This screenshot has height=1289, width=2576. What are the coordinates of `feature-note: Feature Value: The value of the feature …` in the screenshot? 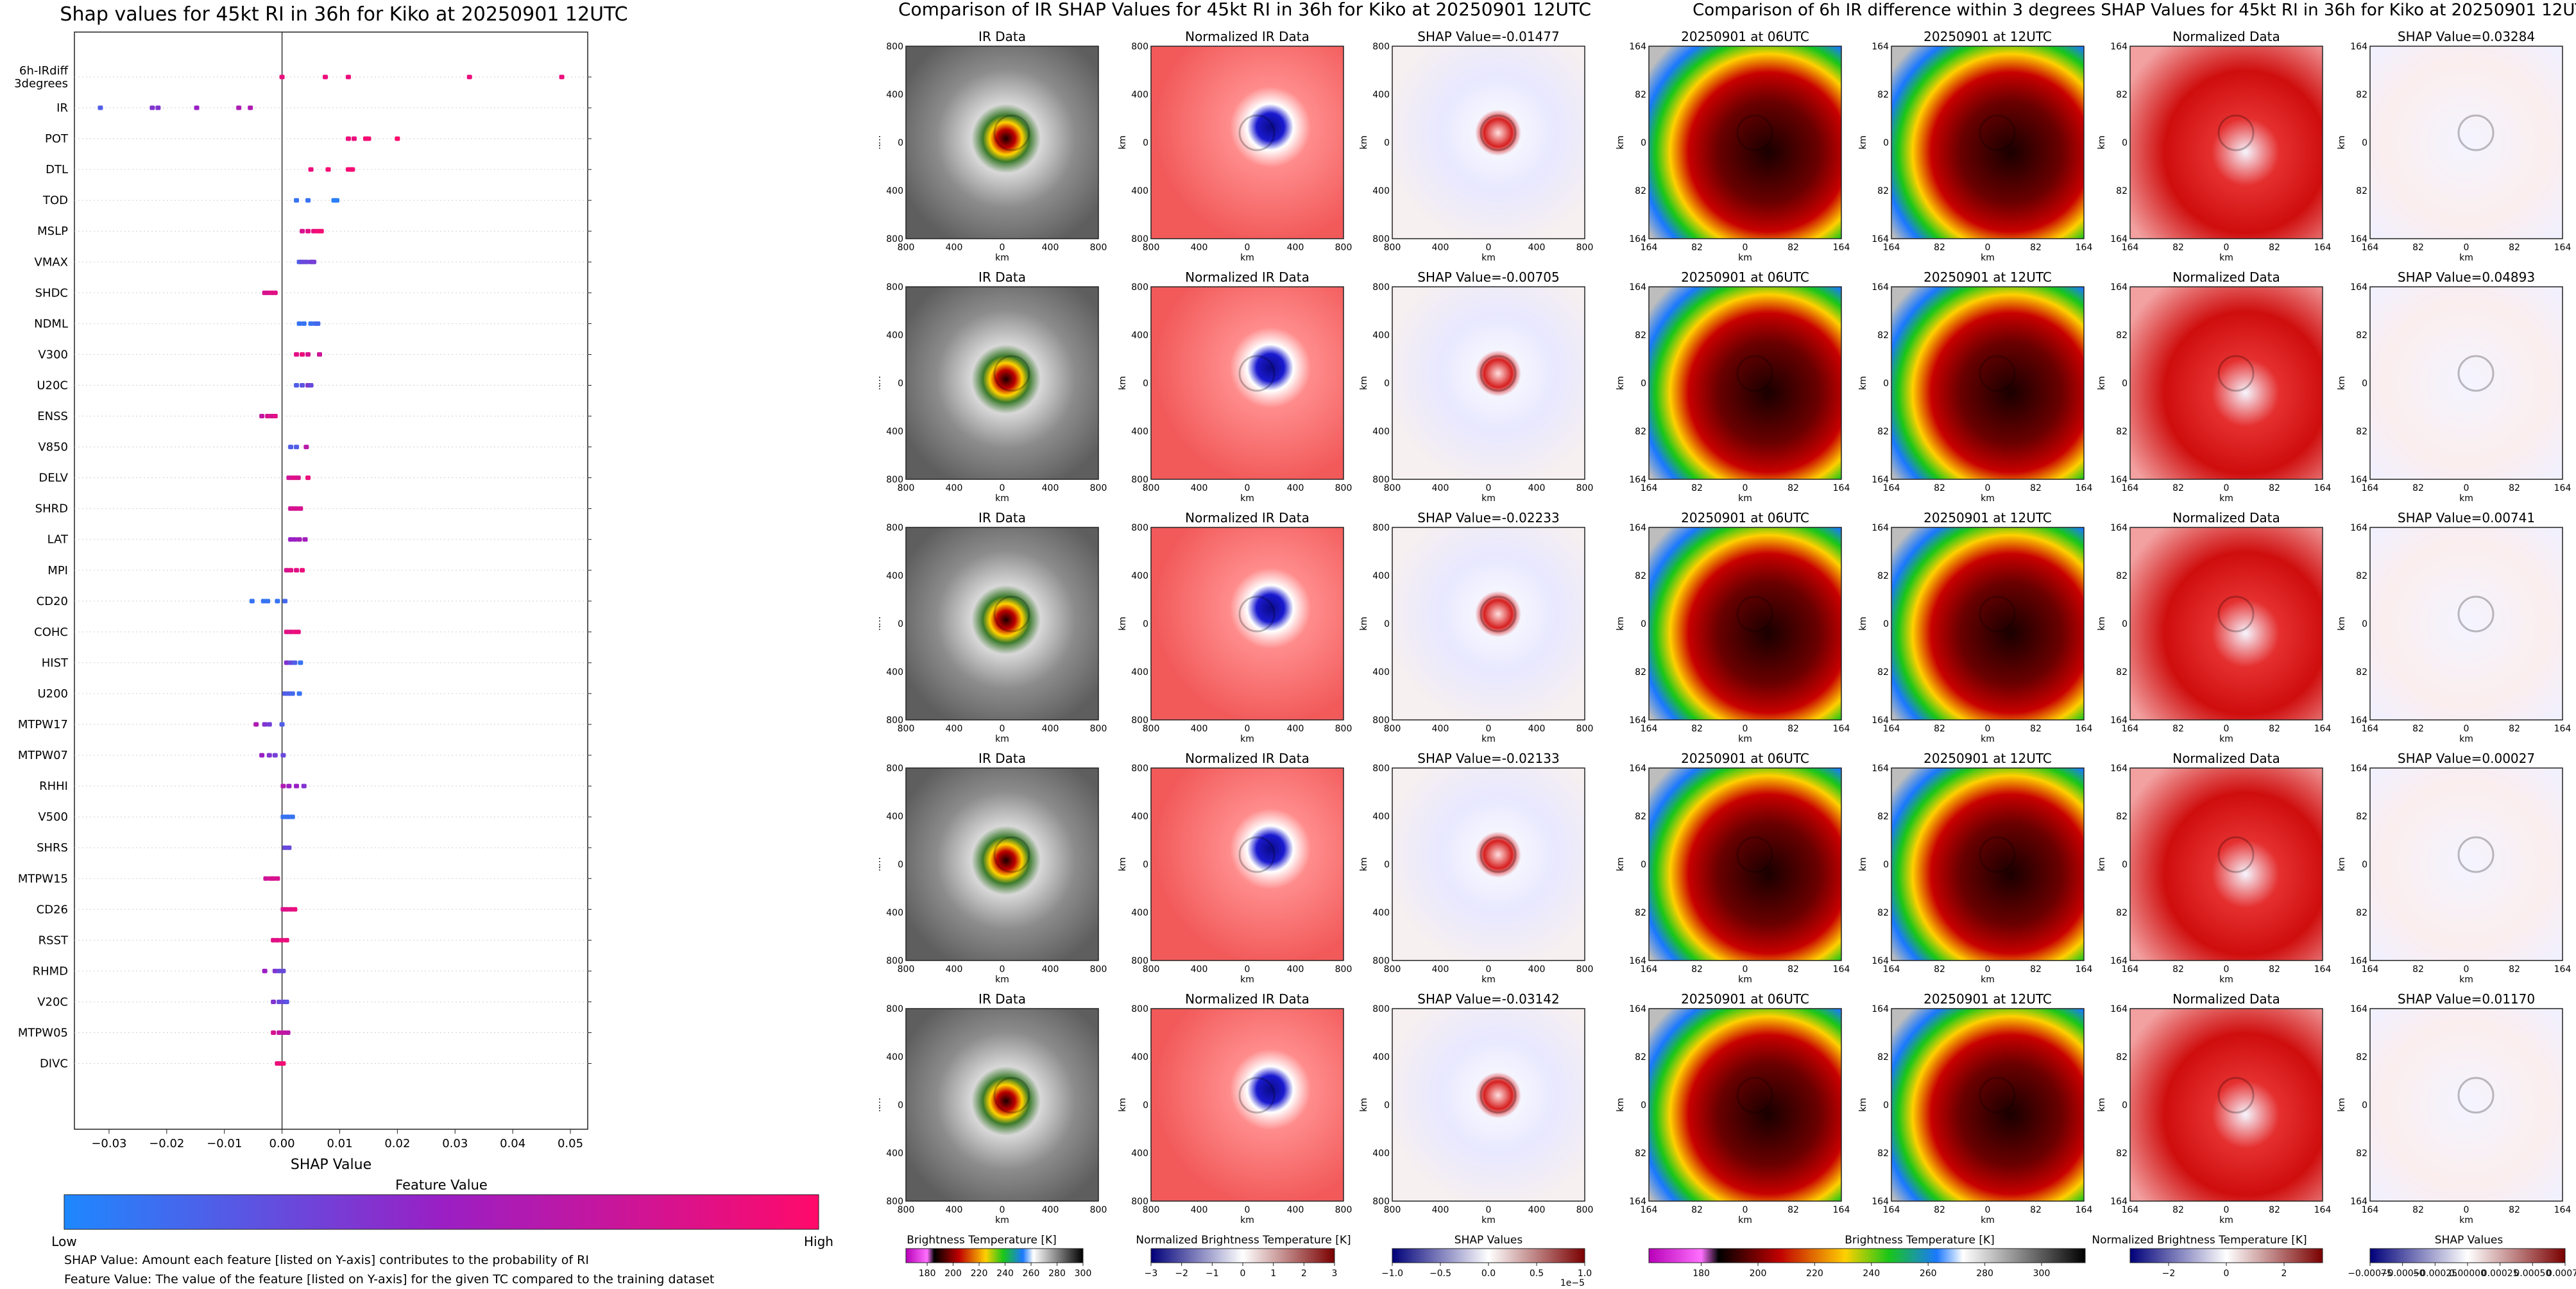 It's located at (389, 1279).